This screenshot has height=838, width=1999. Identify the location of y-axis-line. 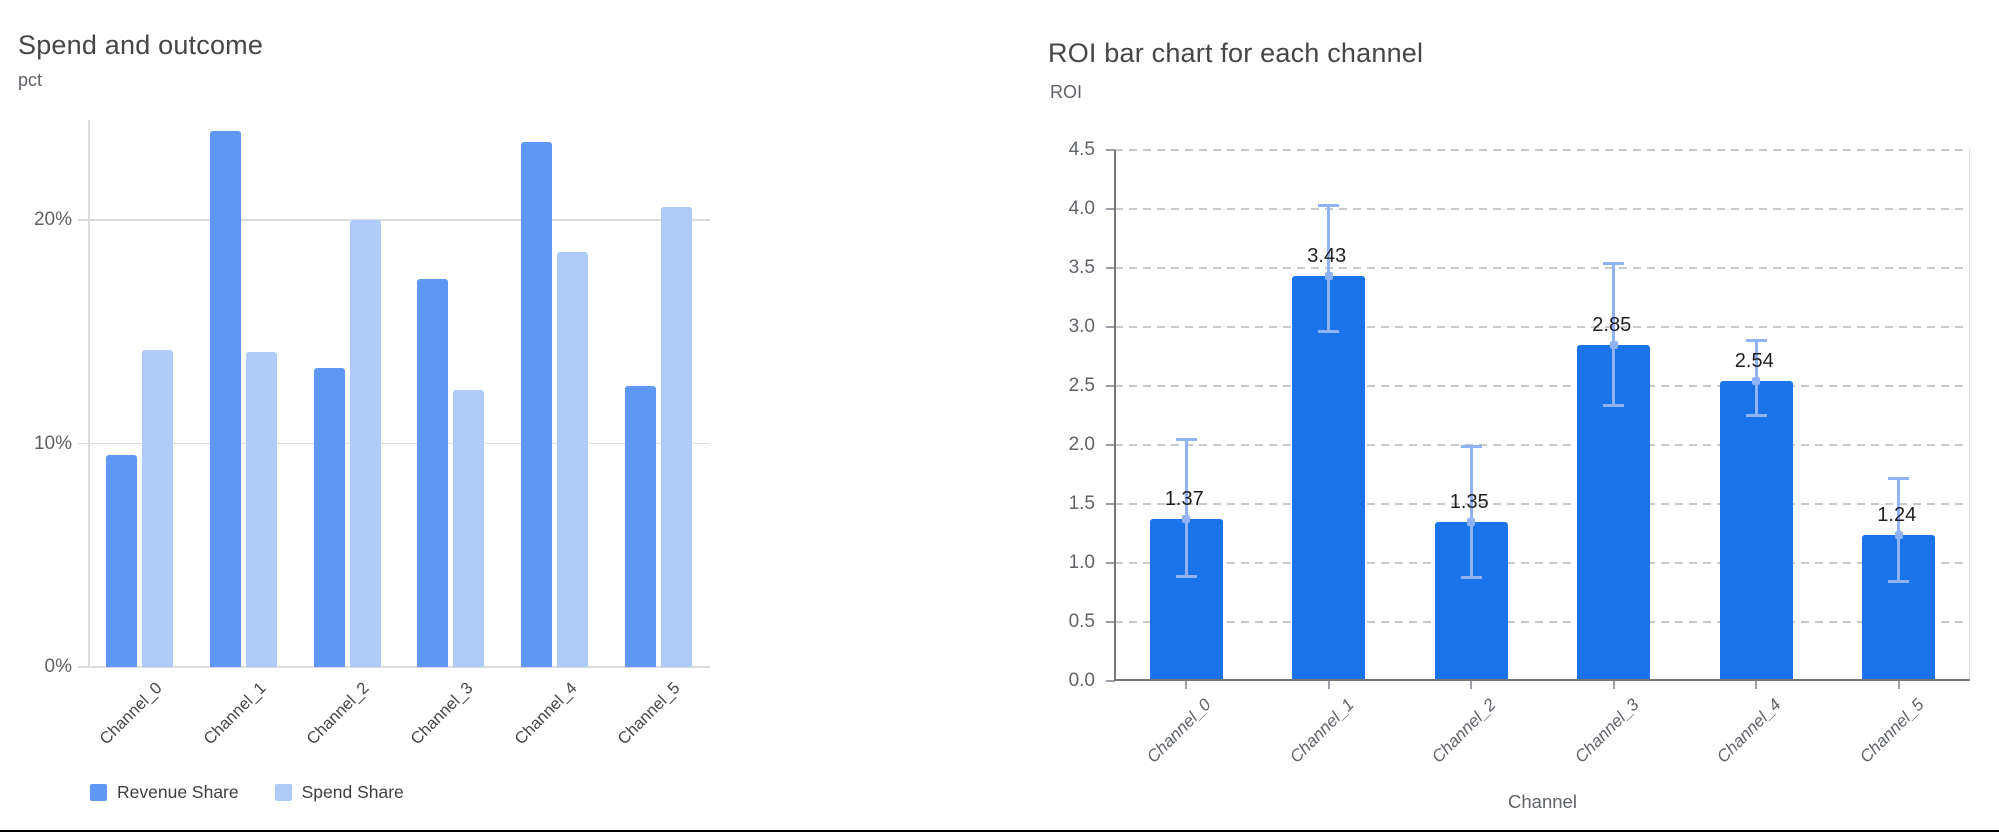
(1115, 415).